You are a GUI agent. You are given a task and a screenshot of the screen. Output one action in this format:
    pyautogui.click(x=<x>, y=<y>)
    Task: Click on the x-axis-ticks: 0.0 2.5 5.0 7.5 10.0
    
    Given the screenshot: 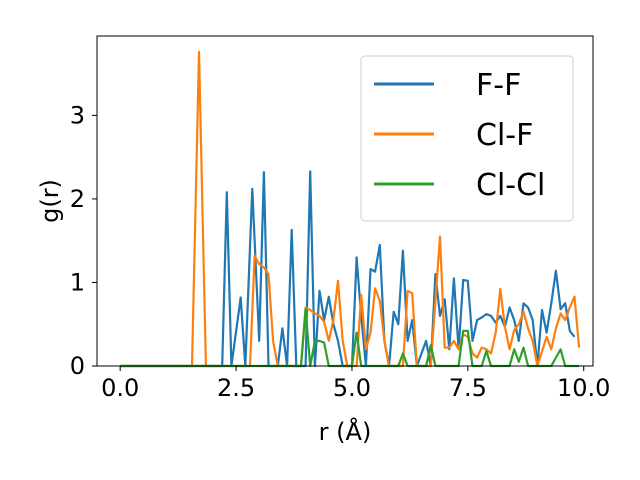 What is the action you would take?
    pyautogui.click(x=355, y=384)
    